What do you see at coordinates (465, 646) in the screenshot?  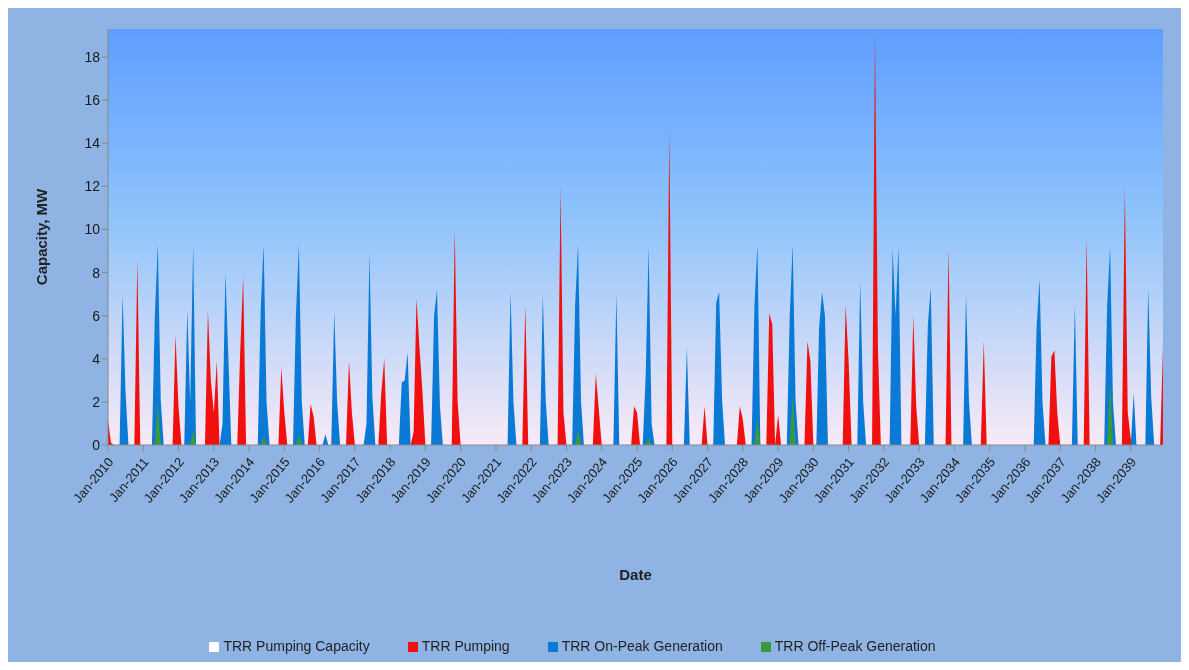 I see `legend-label: TRR Pumping` at bounding box center [465, 646].